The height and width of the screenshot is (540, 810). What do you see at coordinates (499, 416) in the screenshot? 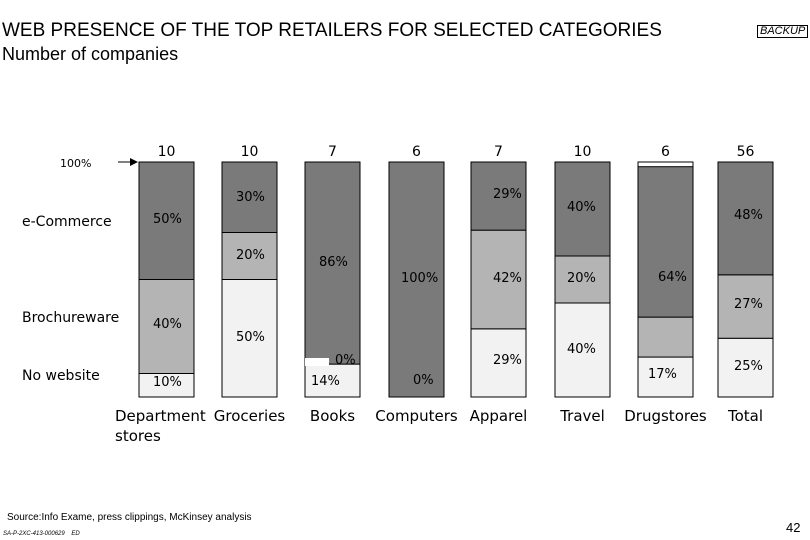
I see `category-label: Apparel` at bounding box center [499, 416].